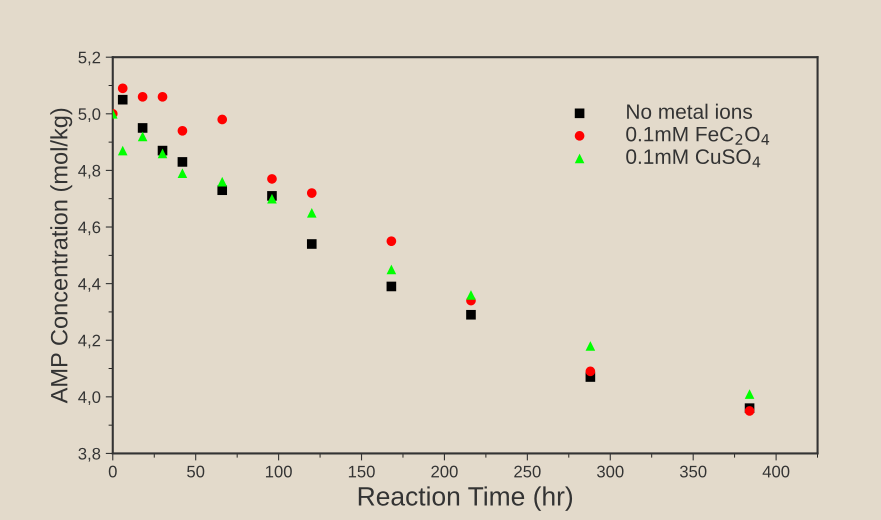 The image size is (881, 520). Describe the element at coordinates (112, 472) in the screenshot. I see `x-tick-label: 0` at that location.